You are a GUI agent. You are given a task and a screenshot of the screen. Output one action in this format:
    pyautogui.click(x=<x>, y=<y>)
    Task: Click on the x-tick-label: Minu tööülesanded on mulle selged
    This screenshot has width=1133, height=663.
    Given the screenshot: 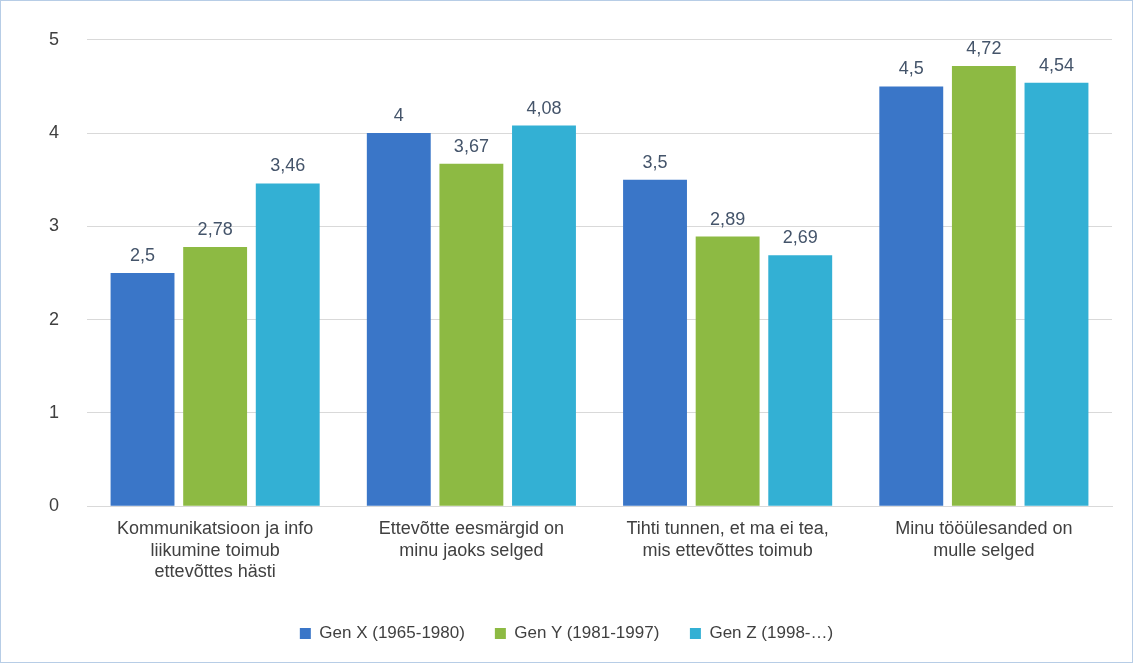 What is the action you would take?
    pyautogui.click(x=984, y=538)
    